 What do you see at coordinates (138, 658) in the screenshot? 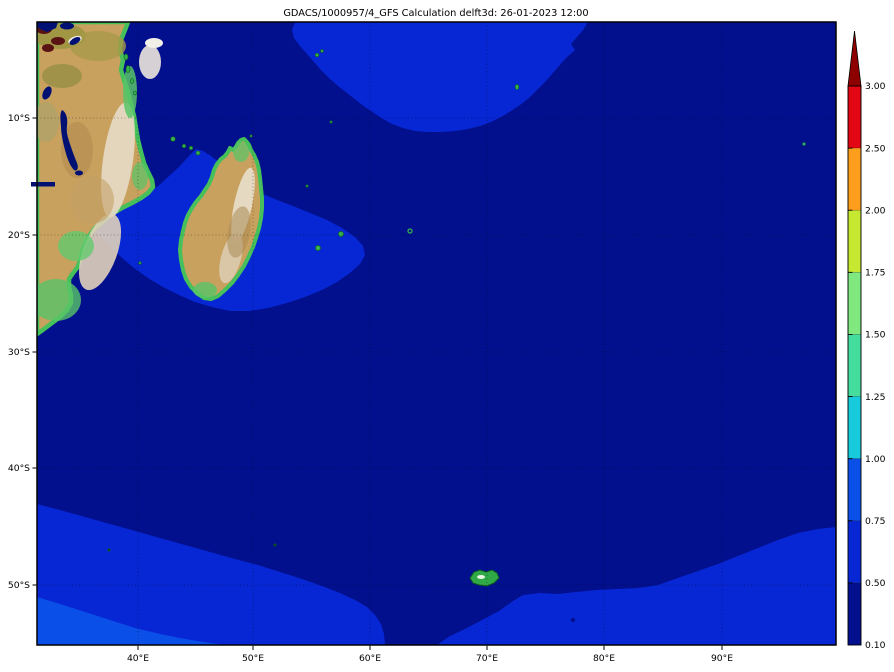
I see `x-tick-label: 40°E` at bounding box center [138, 658].